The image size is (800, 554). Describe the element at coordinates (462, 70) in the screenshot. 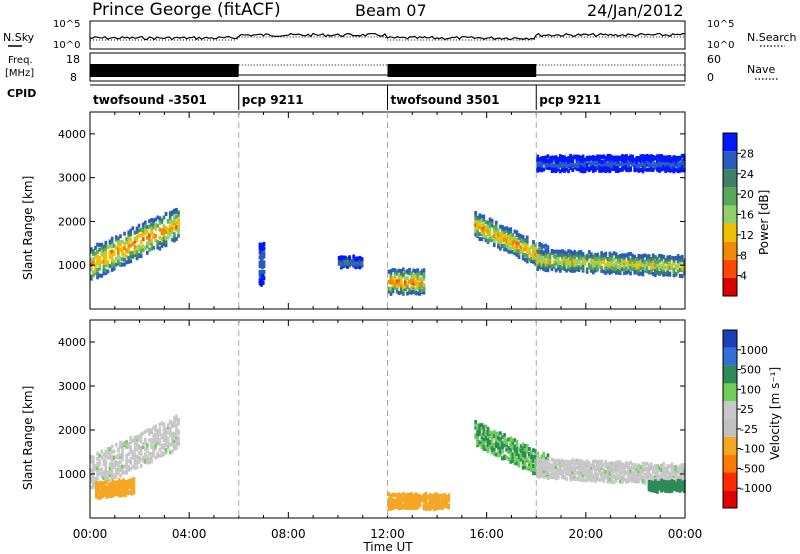

I see `freq-block` at that location.